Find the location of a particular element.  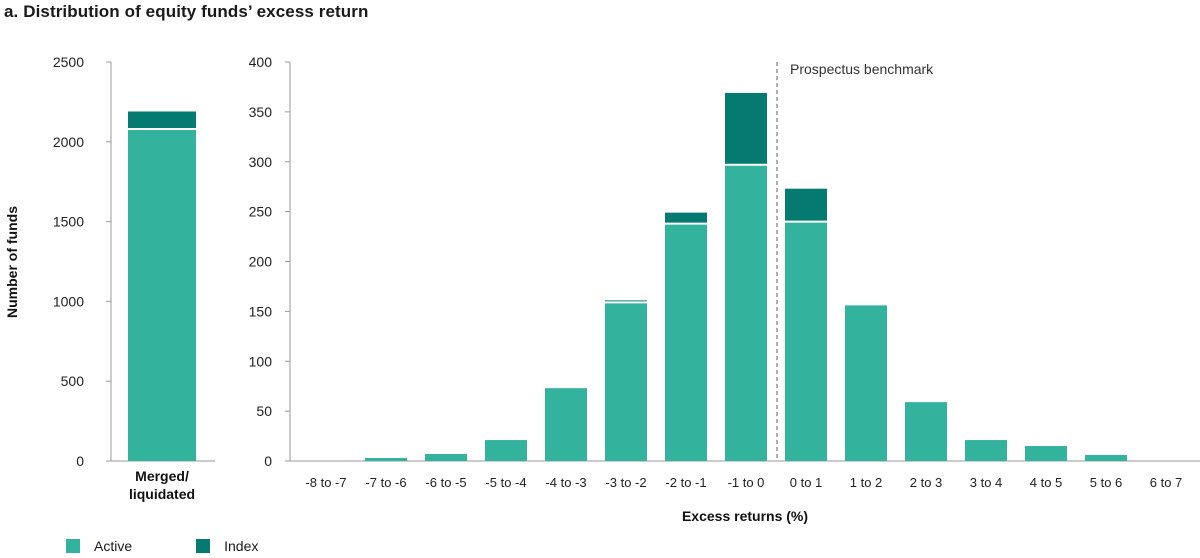

x-tick-label: -7 to -6 is located at coordinates (385, 482).